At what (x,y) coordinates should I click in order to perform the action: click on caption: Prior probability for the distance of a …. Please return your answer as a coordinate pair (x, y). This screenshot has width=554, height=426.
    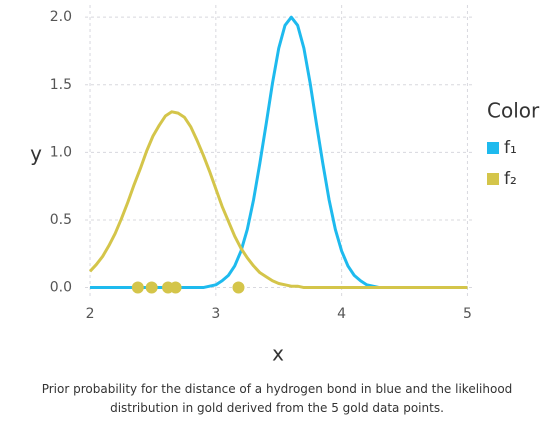
    Looking at the image, I should click on (277, 398).